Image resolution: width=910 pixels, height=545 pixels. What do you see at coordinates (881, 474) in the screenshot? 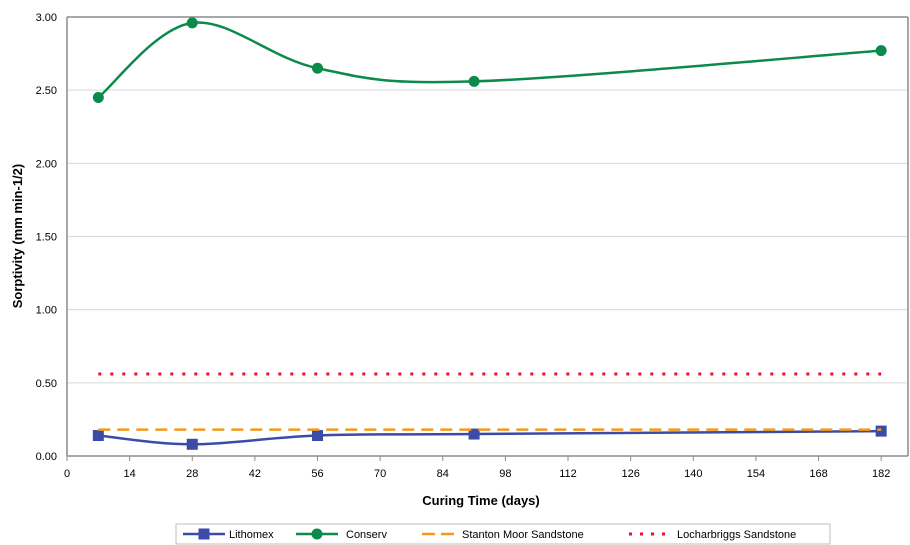
I see `x-tick-label: 182` at bounding box center [881, 474].